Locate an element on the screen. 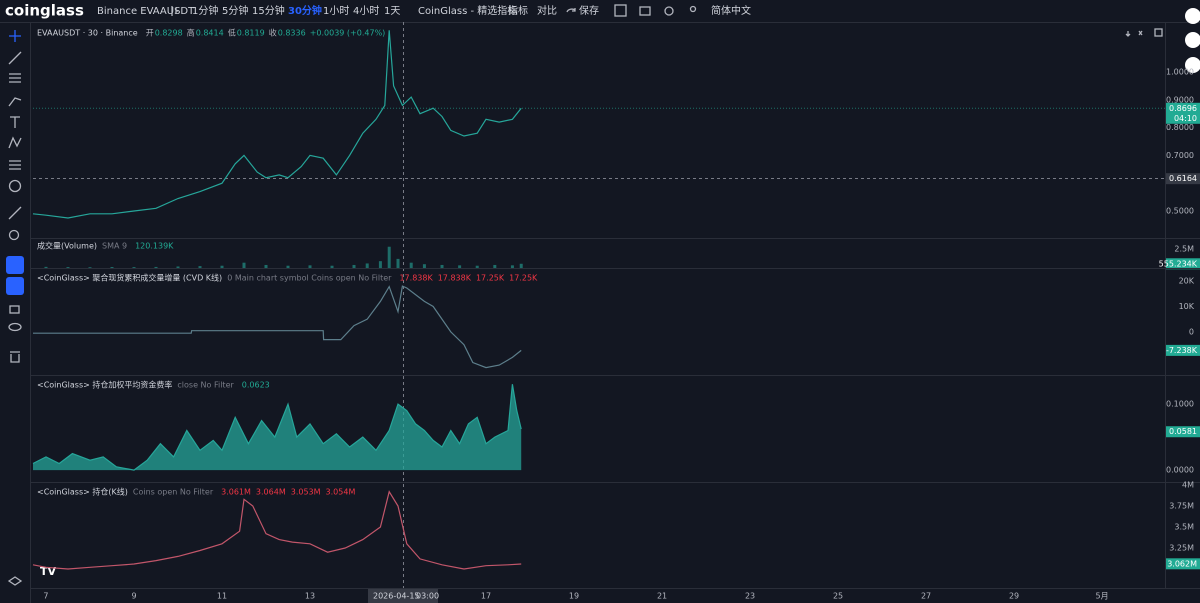 The image size is (1200, 603). prediction-tool is located at coordinates (15, 165).